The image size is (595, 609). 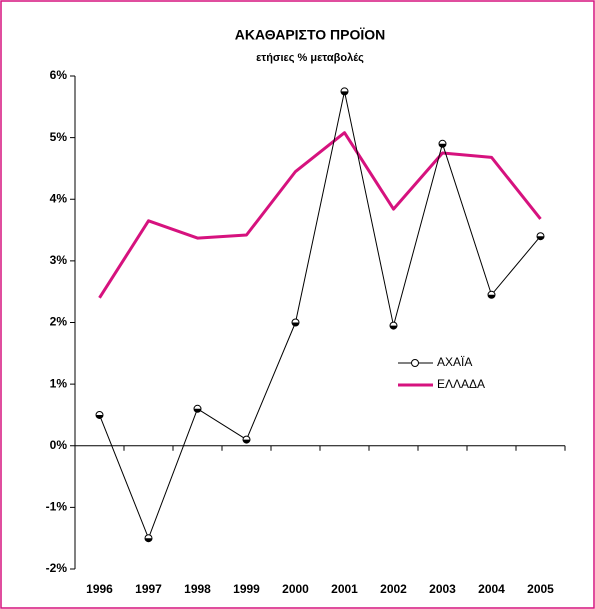 What do you see at coordinates (393, 589) in the screenshot?
I see `x-tick-label: 2002` at bounding box center [393, 589].